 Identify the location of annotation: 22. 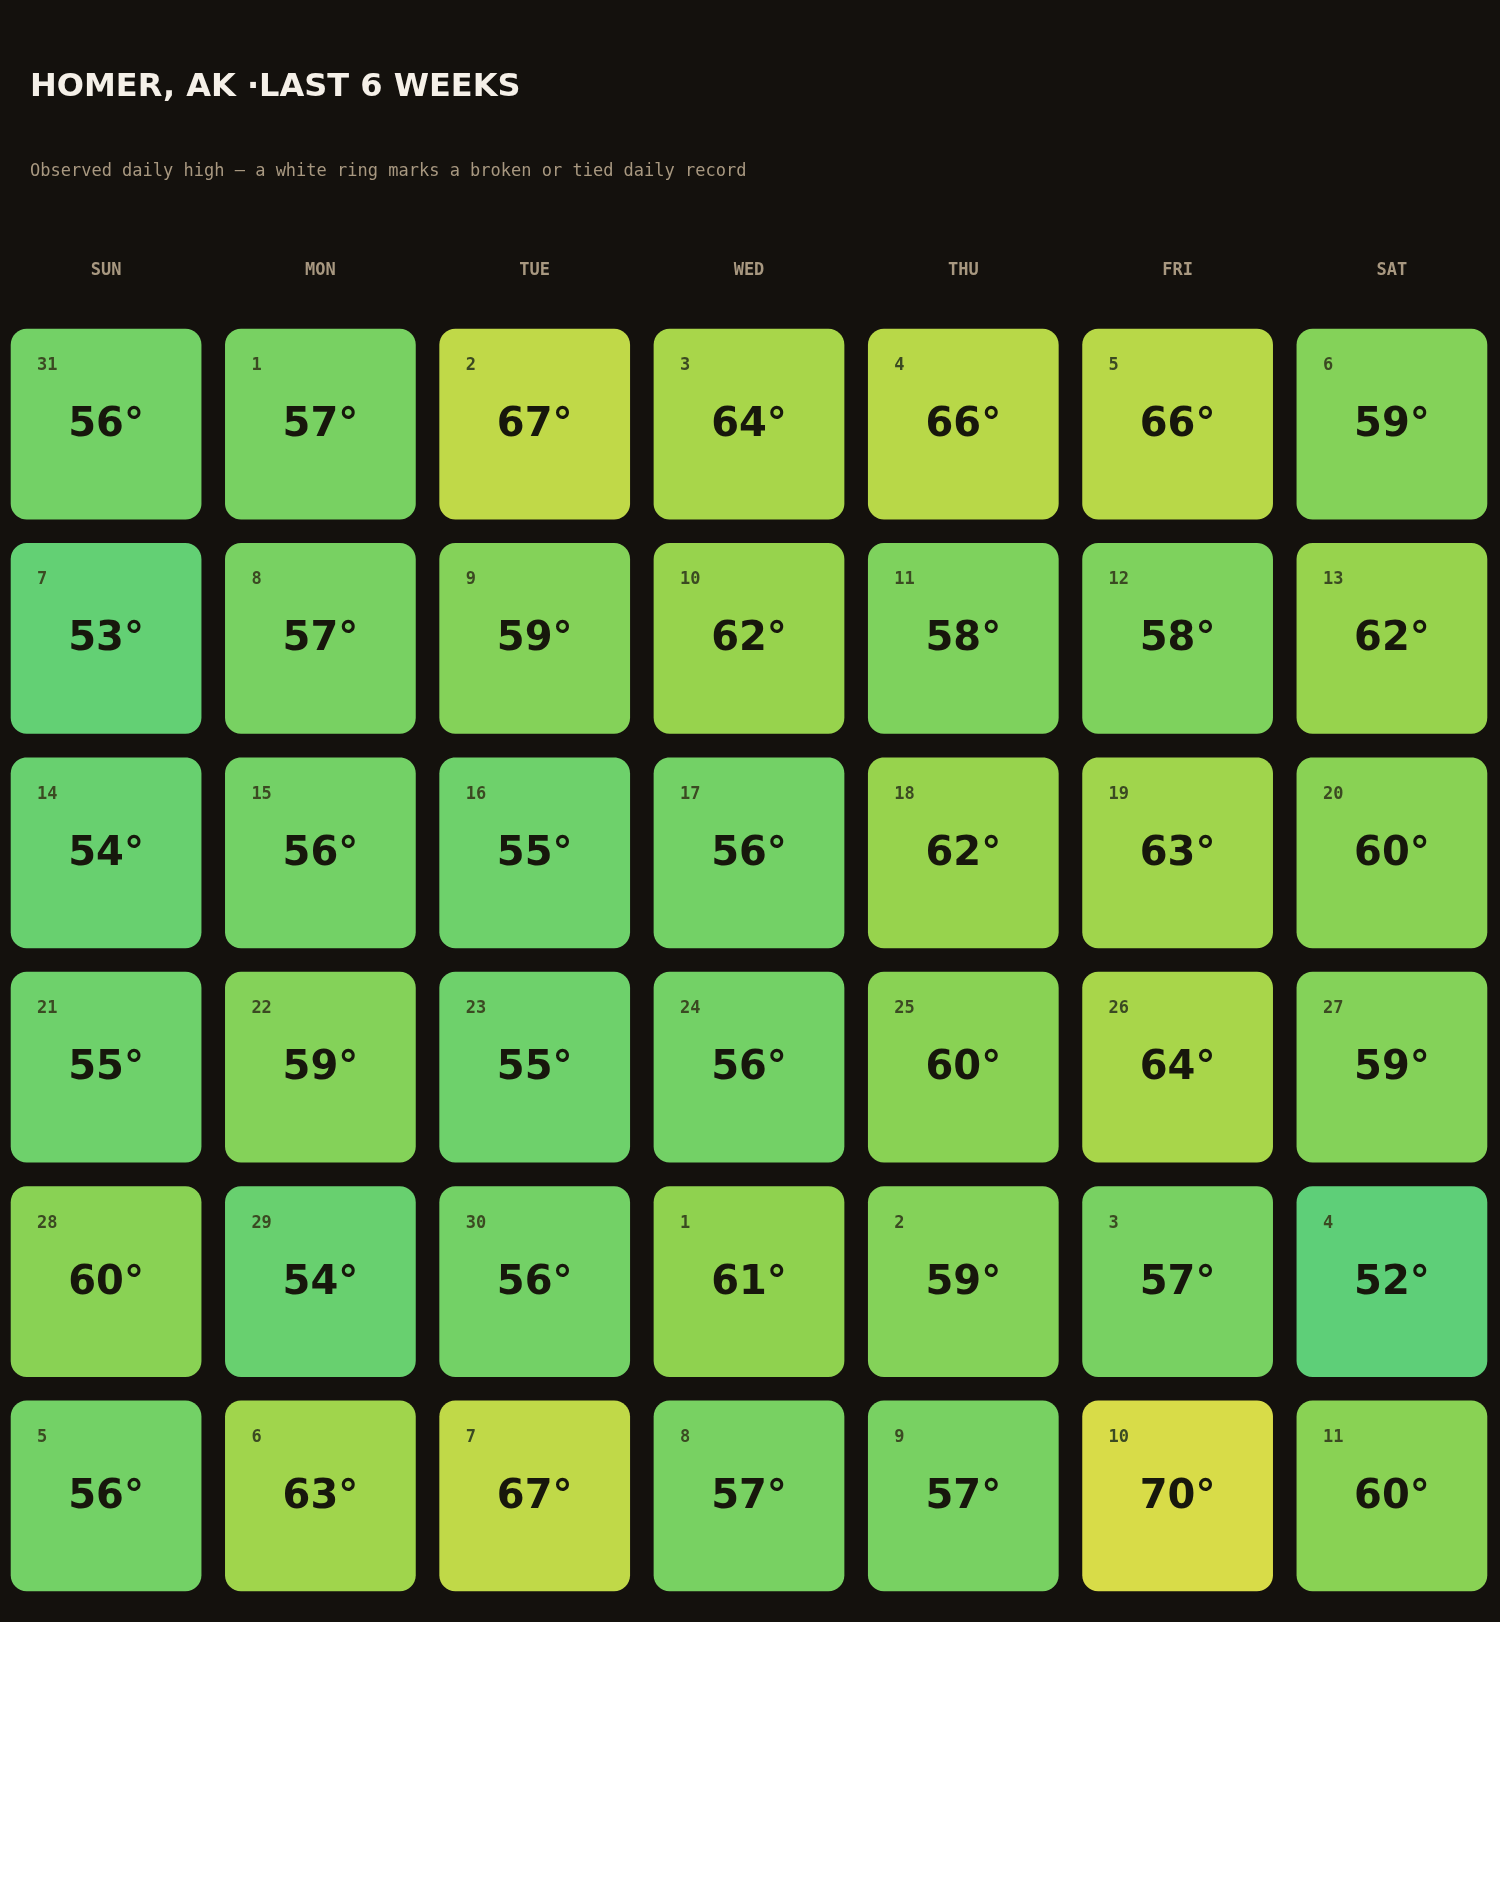
(261, 1007).